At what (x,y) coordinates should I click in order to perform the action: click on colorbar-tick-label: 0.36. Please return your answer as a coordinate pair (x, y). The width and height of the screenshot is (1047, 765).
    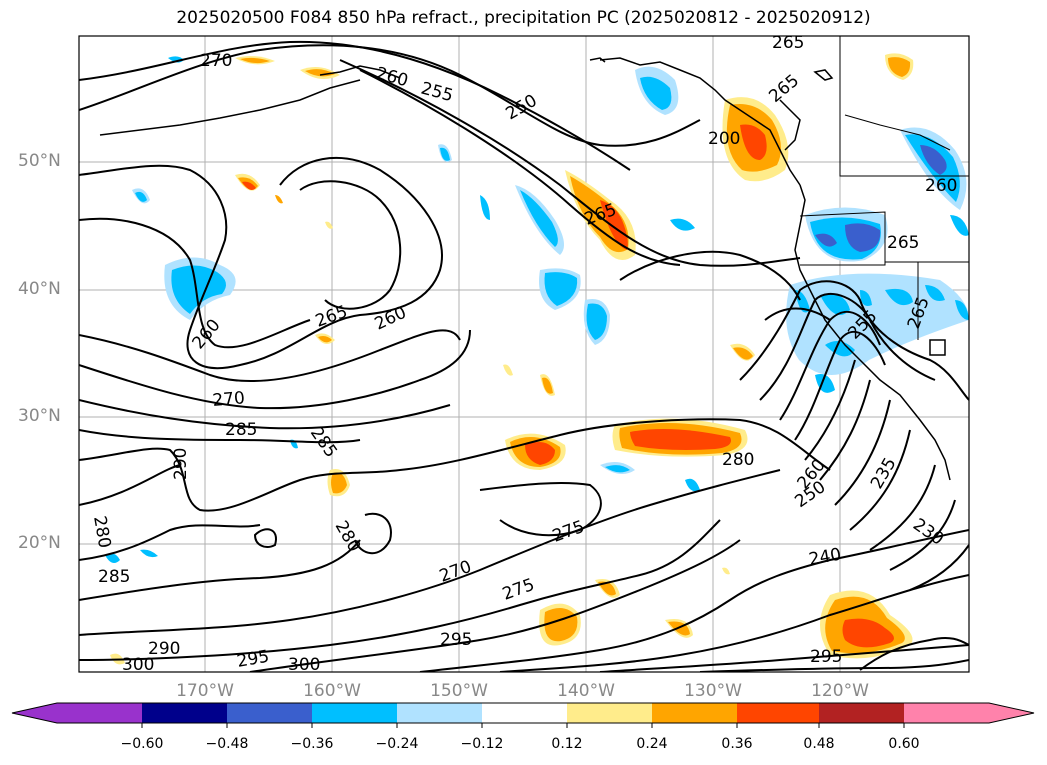
    Looking at the image, I should click on (737, 744).